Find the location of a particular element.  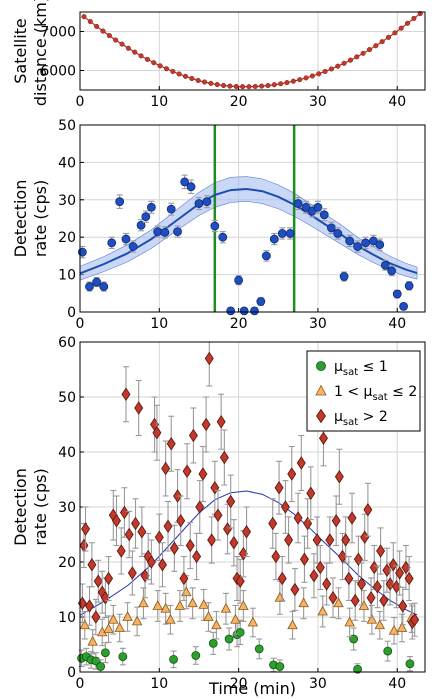

legend-box is located at coordinates (363, 391).